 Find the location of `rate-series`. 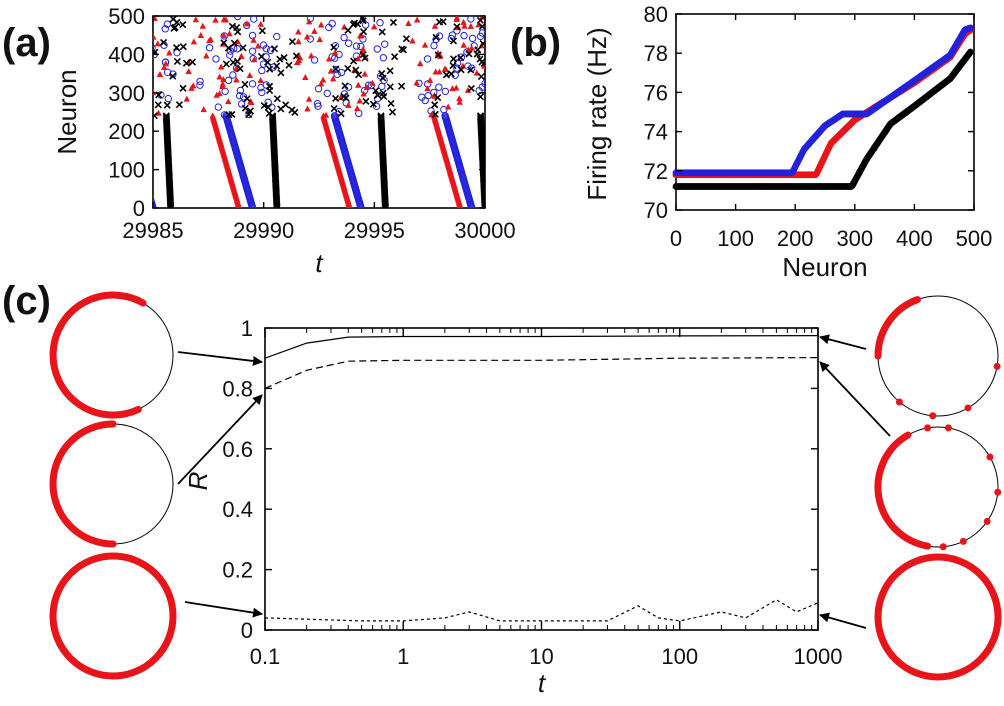

rate-series is located at coordinates (823, 100).